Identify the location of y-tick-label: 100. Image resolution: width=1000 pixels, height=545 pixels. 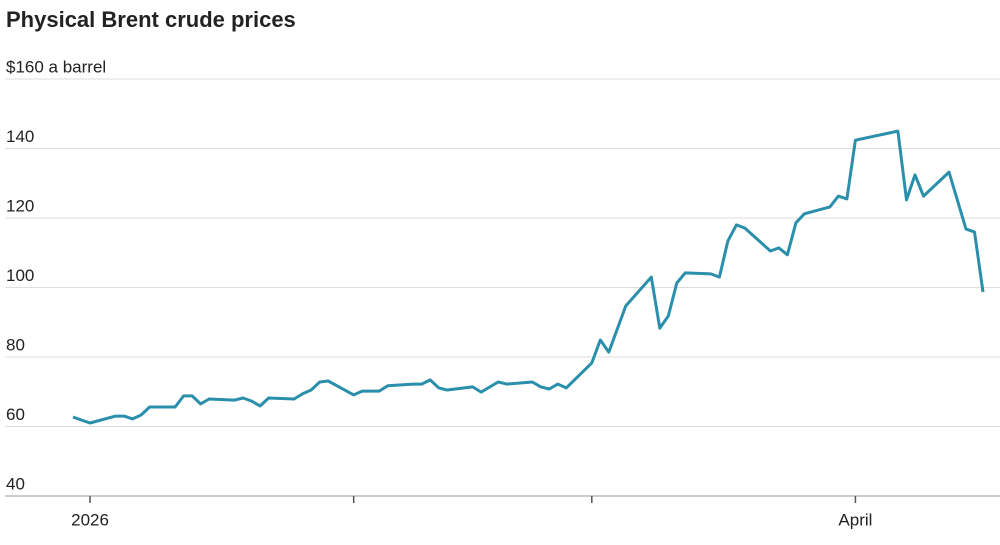
(20, 275).